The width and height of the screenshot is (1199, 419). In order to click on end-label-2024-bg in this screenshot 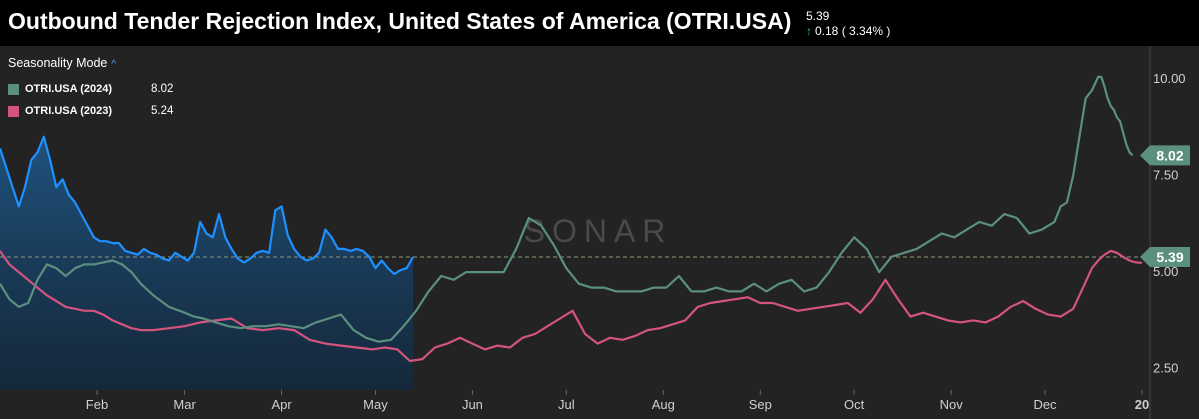, I will do `click(1165, 155)`.